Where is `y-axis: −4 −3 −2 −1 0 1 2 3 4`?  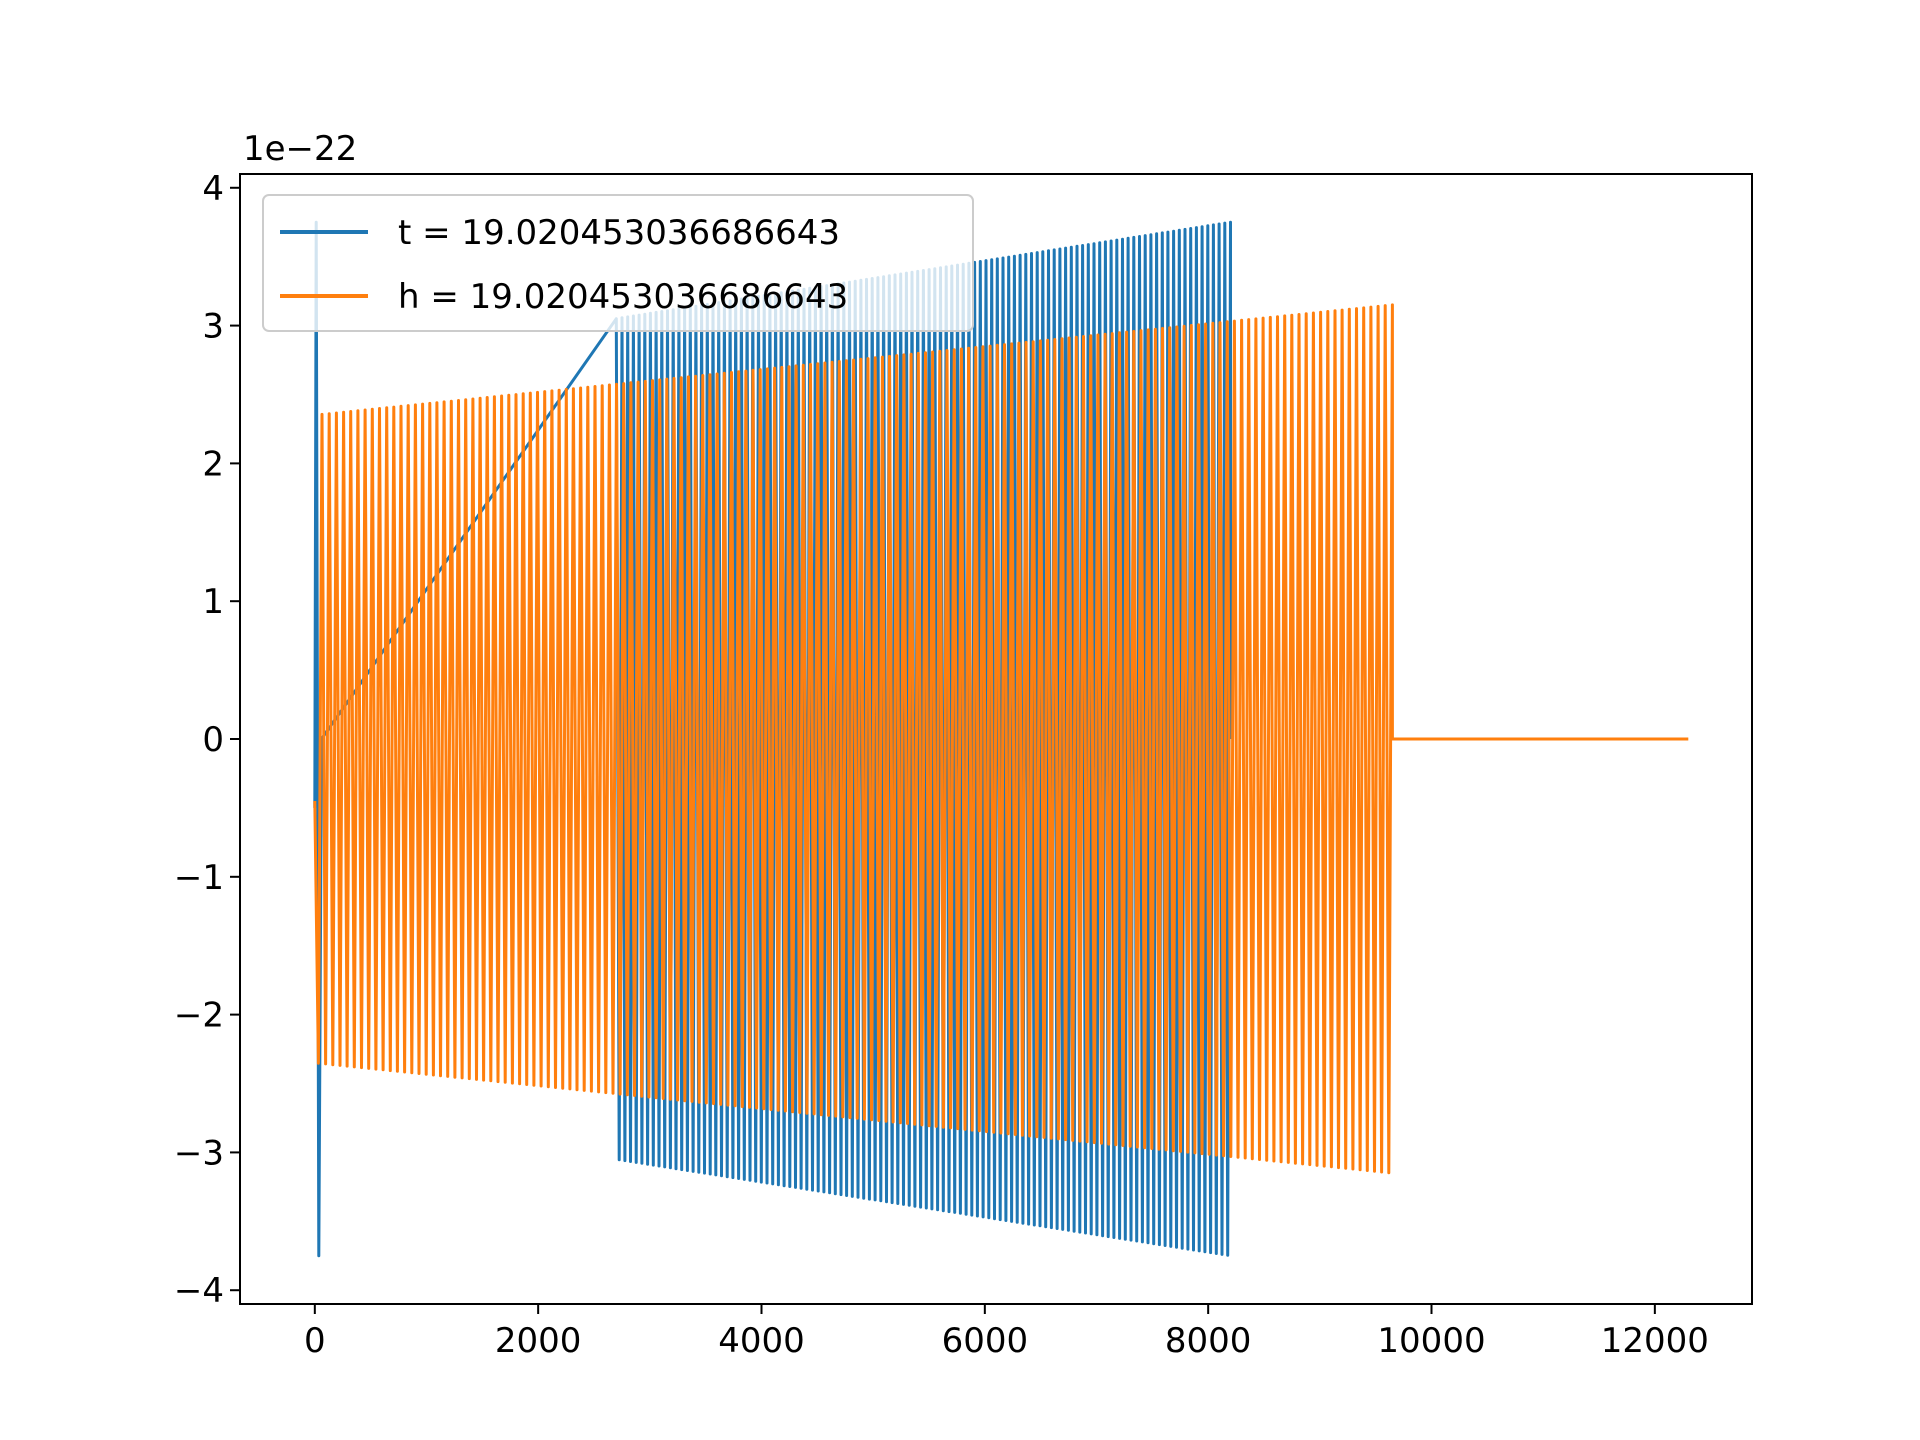
y-axis: −4 −3 −2 −1 0 1 2 3 4 is located at coordinates (207, 740).